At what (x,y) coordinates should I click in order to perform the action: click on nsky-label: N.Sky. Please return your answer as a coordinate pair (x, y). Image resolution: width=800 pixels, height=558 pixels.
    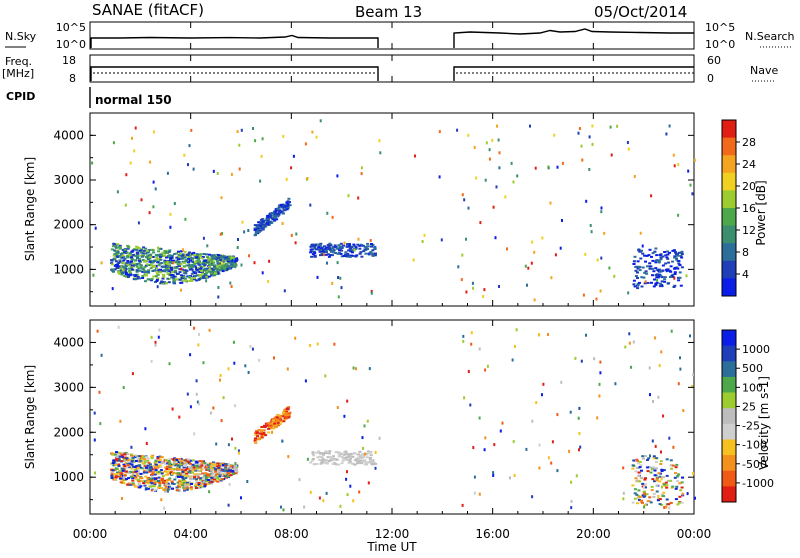
    Looking at the image, I should click on (21, 36).